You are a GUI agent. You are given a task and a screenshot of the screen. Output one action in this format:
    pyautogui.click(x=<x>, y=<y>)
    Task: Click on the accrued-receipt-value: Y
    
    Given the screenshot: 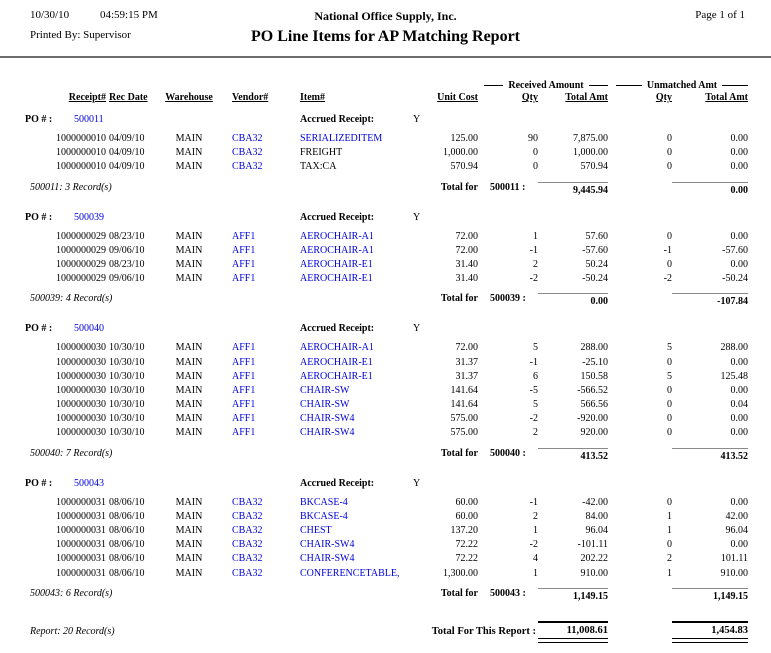 What is the action you would take?
    pyautogui.click(x=417, y=483)
    